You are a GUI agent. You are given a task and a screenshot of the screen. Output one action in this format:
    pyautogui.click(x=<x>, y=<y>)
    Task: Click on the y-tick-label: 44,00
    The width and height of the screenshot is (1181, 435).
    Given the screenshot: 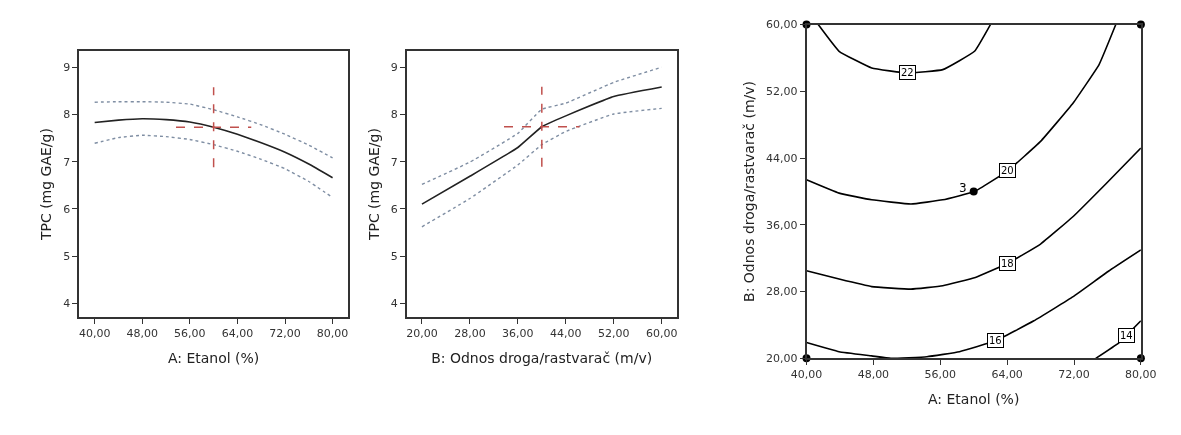 What is the action you would take?
    pyautogui.click(x=782, y=158)
    